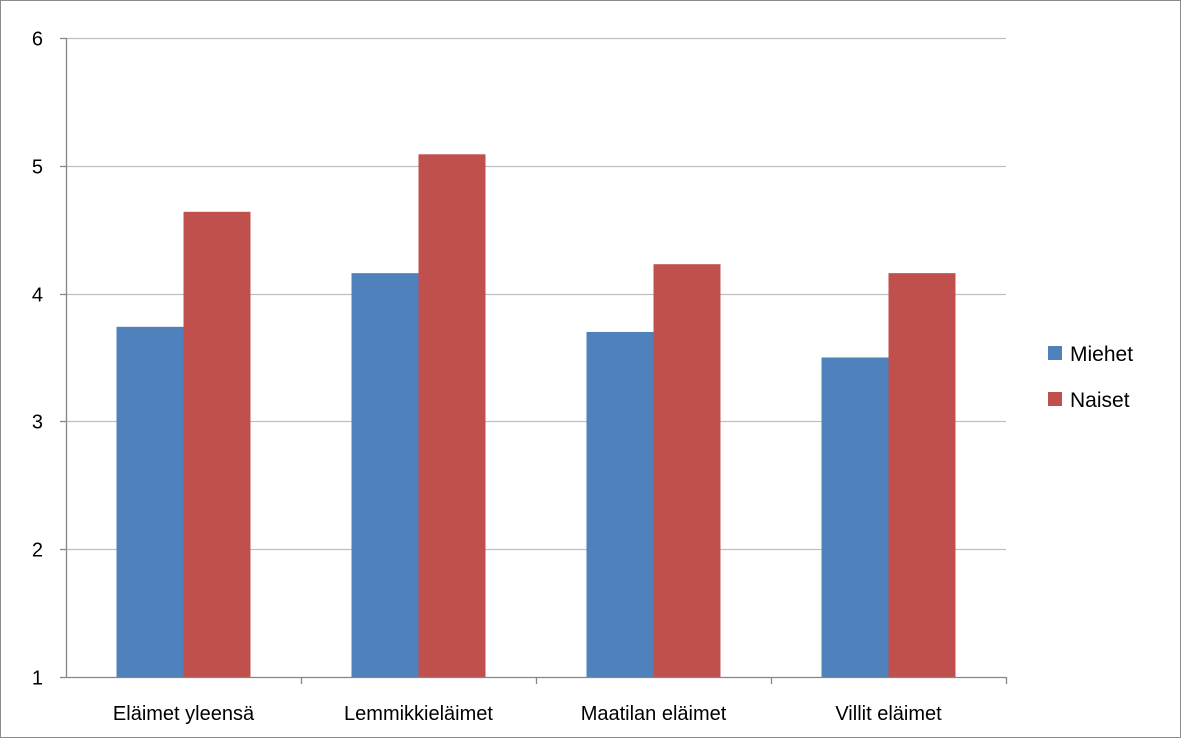 The image size is (1181, 739). What do you see at coordinates (37, 679) in the screenshot?
I see `y-tick-label: 1` at bounding box center [37, 679].